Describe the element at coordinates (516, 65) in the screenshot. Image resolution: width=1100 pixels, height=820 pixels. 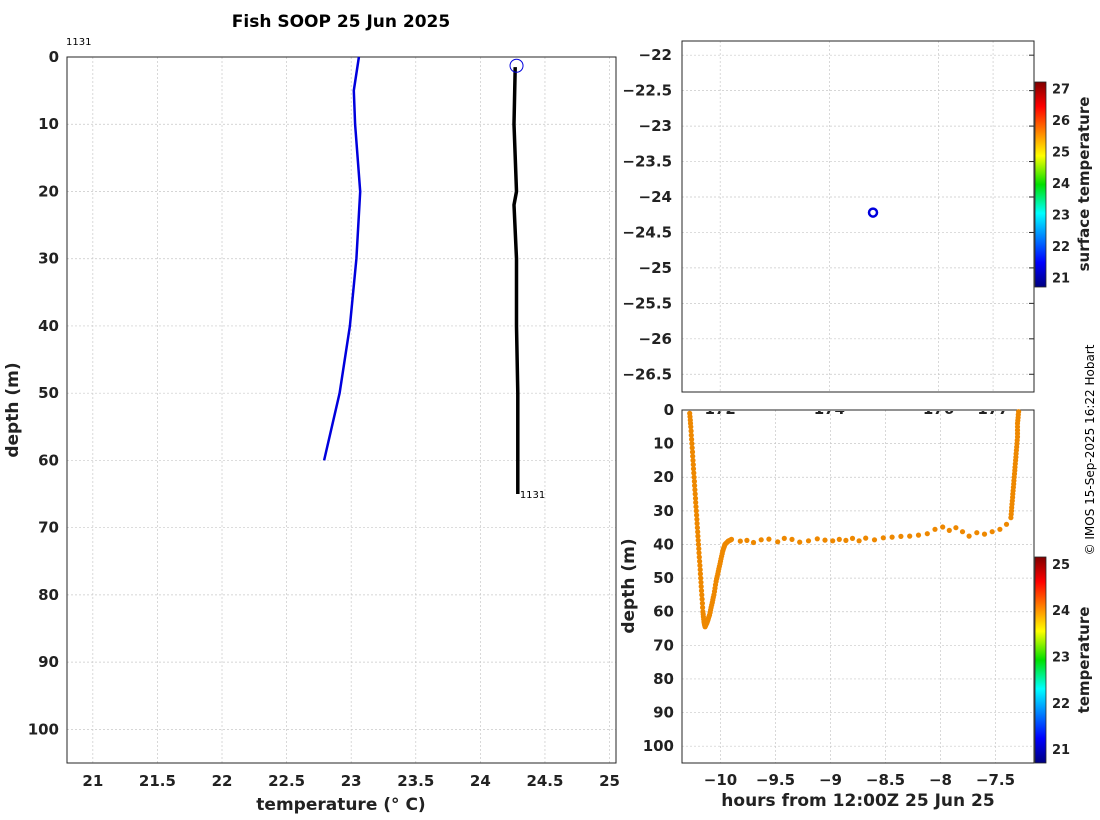
I see `start-marker` at that location.